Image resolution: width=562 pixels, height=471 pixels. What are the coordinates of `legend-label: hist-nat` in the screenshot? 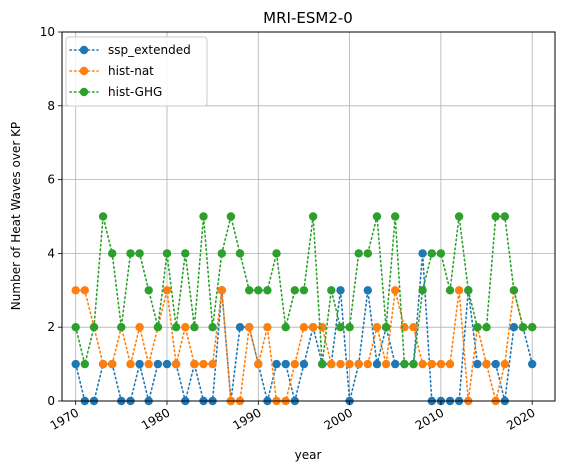 It's located at (131, 71).